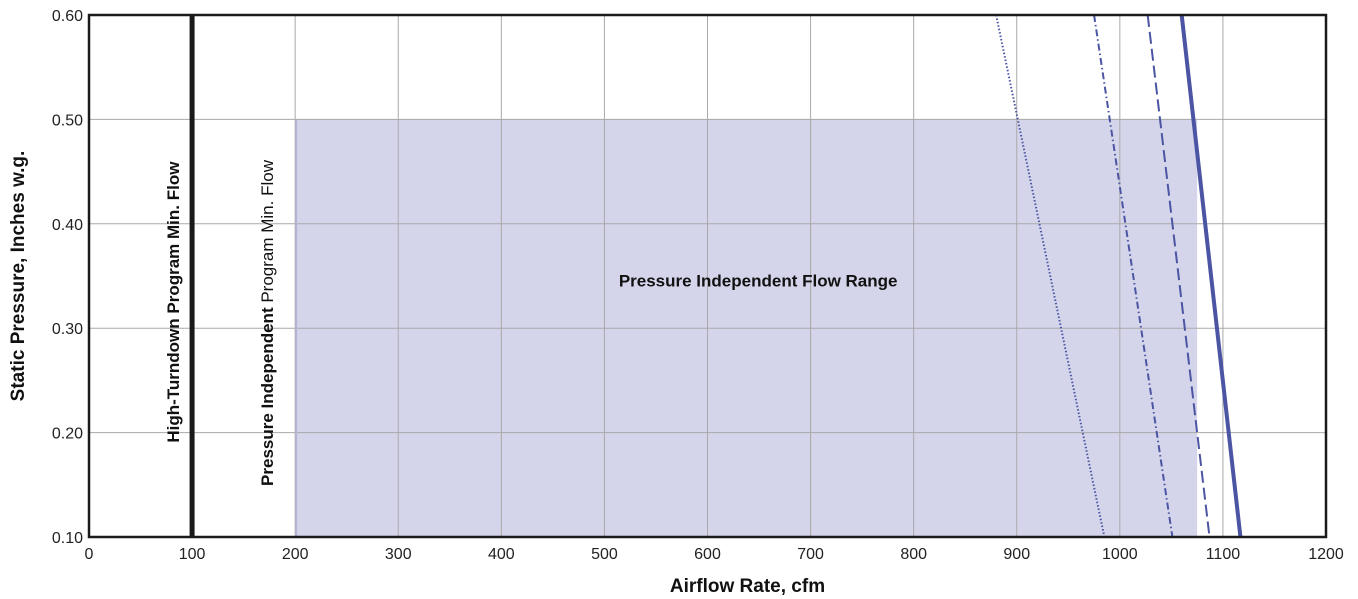 This screenshot has width=1358, height=599. What do you see at coordinates (243, 276) in the screenshot?
I see `reference-layer` at bounding box center [243, 276].